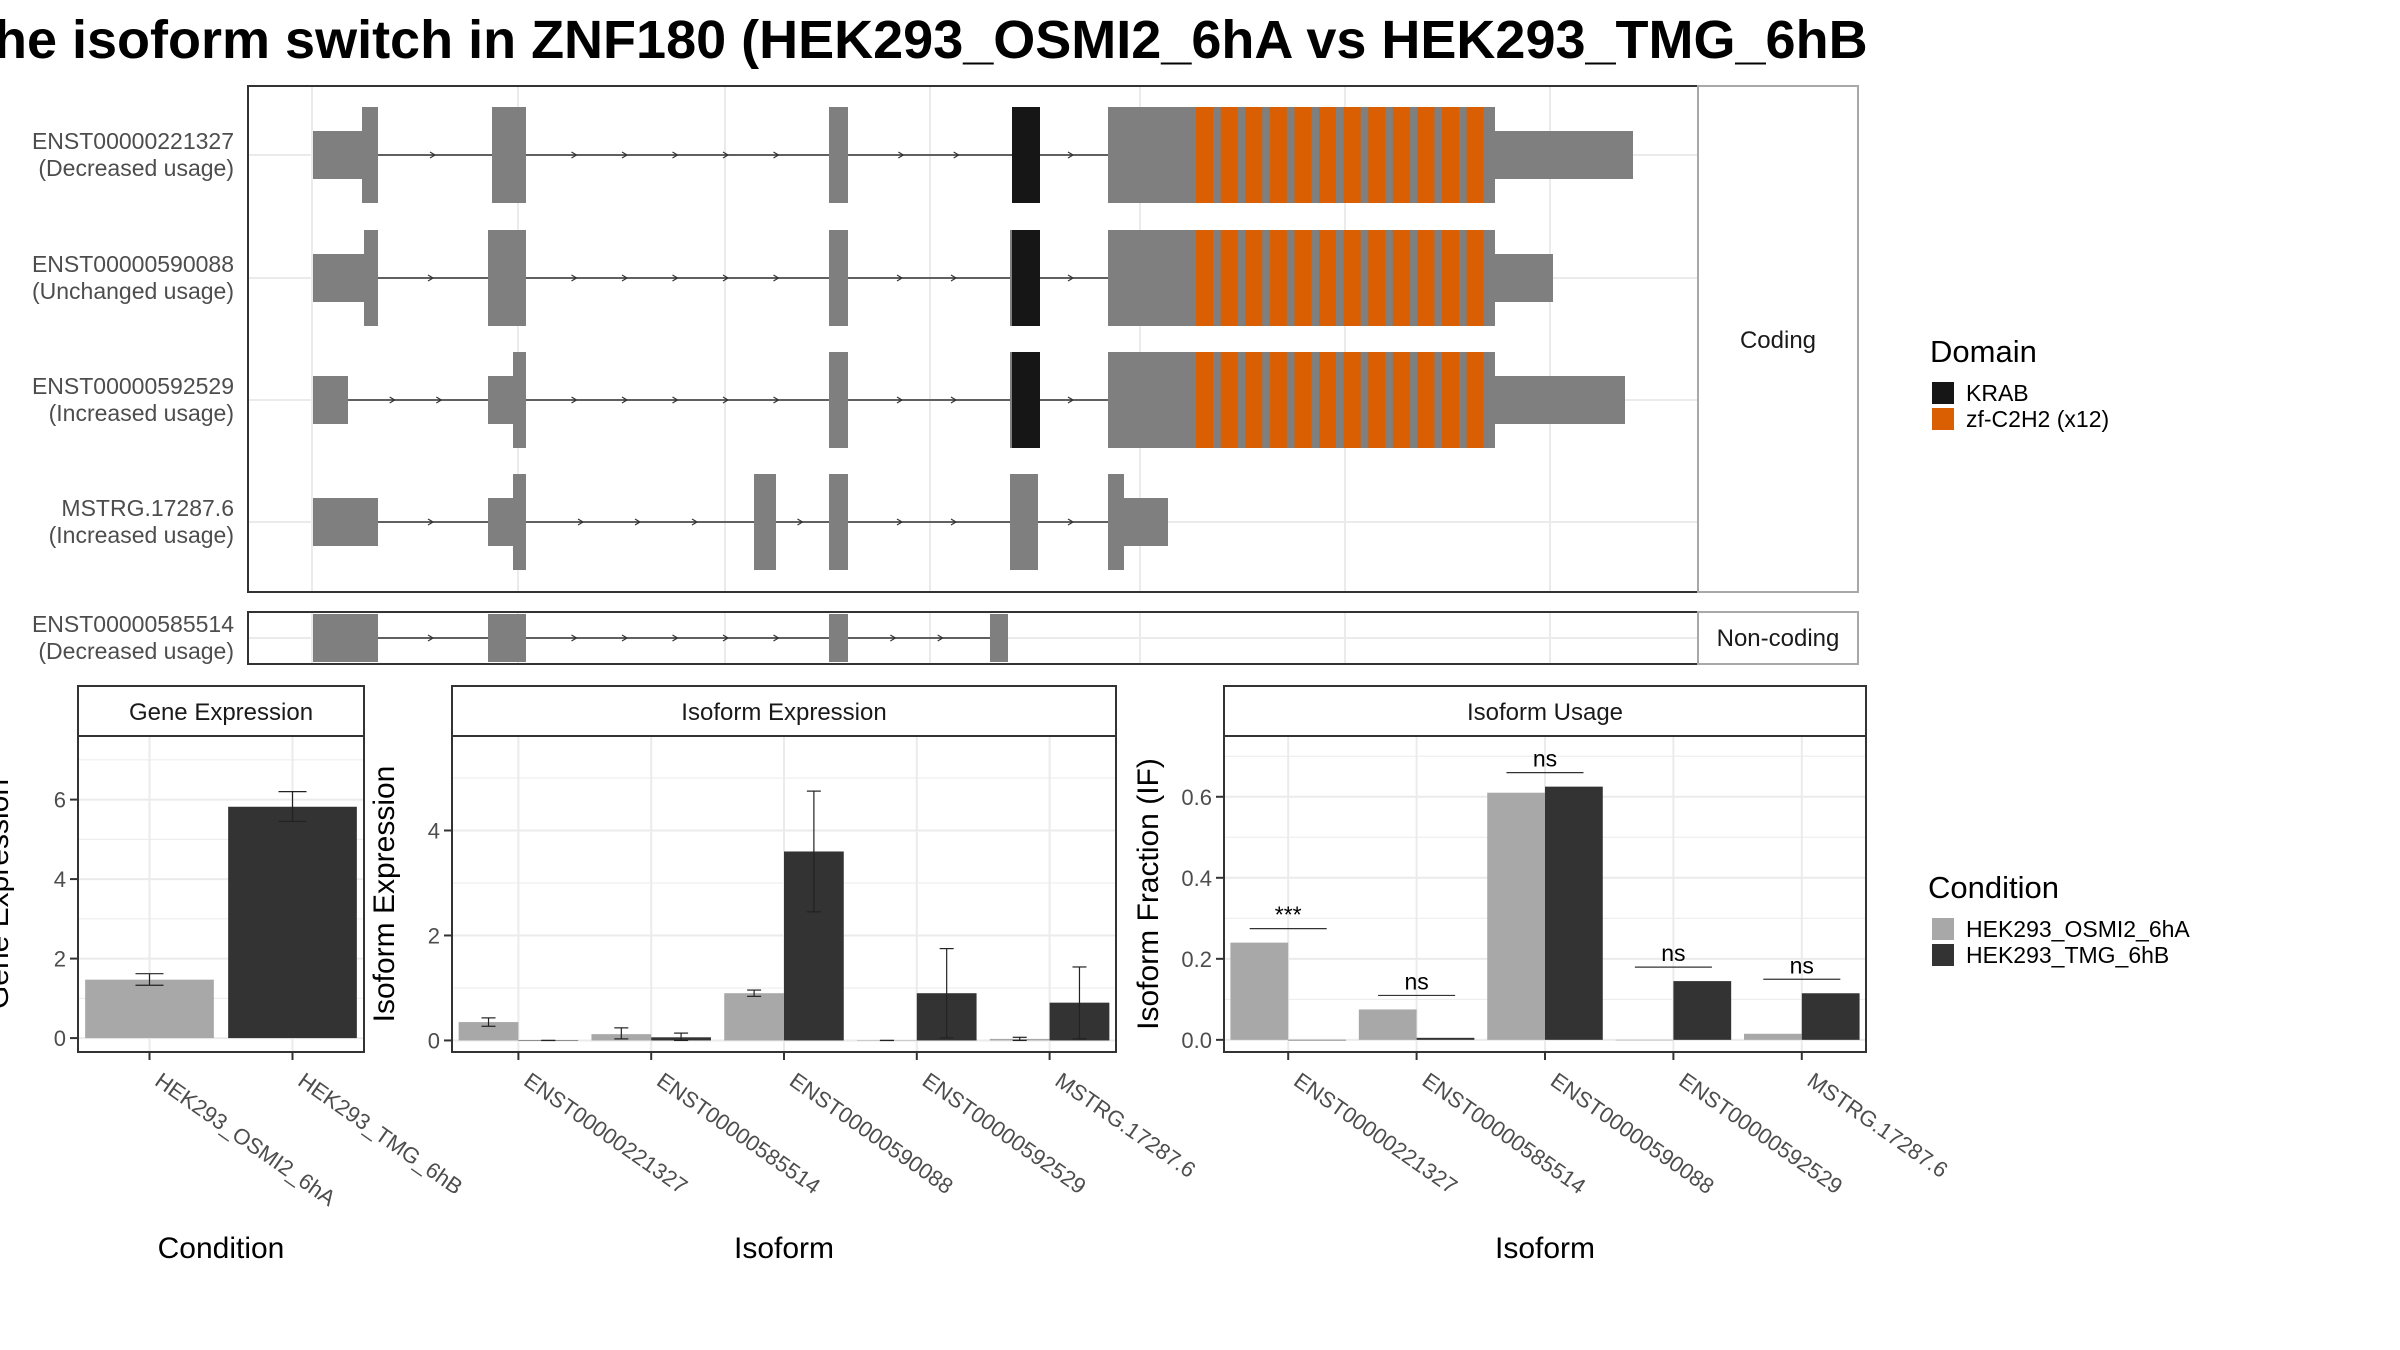 This screenshot has height=1350, width=2400. What do you see at coordinates (60, 879) in the screenshot?
I see `y-tick-label: 4` at bounding box center [60, 879].